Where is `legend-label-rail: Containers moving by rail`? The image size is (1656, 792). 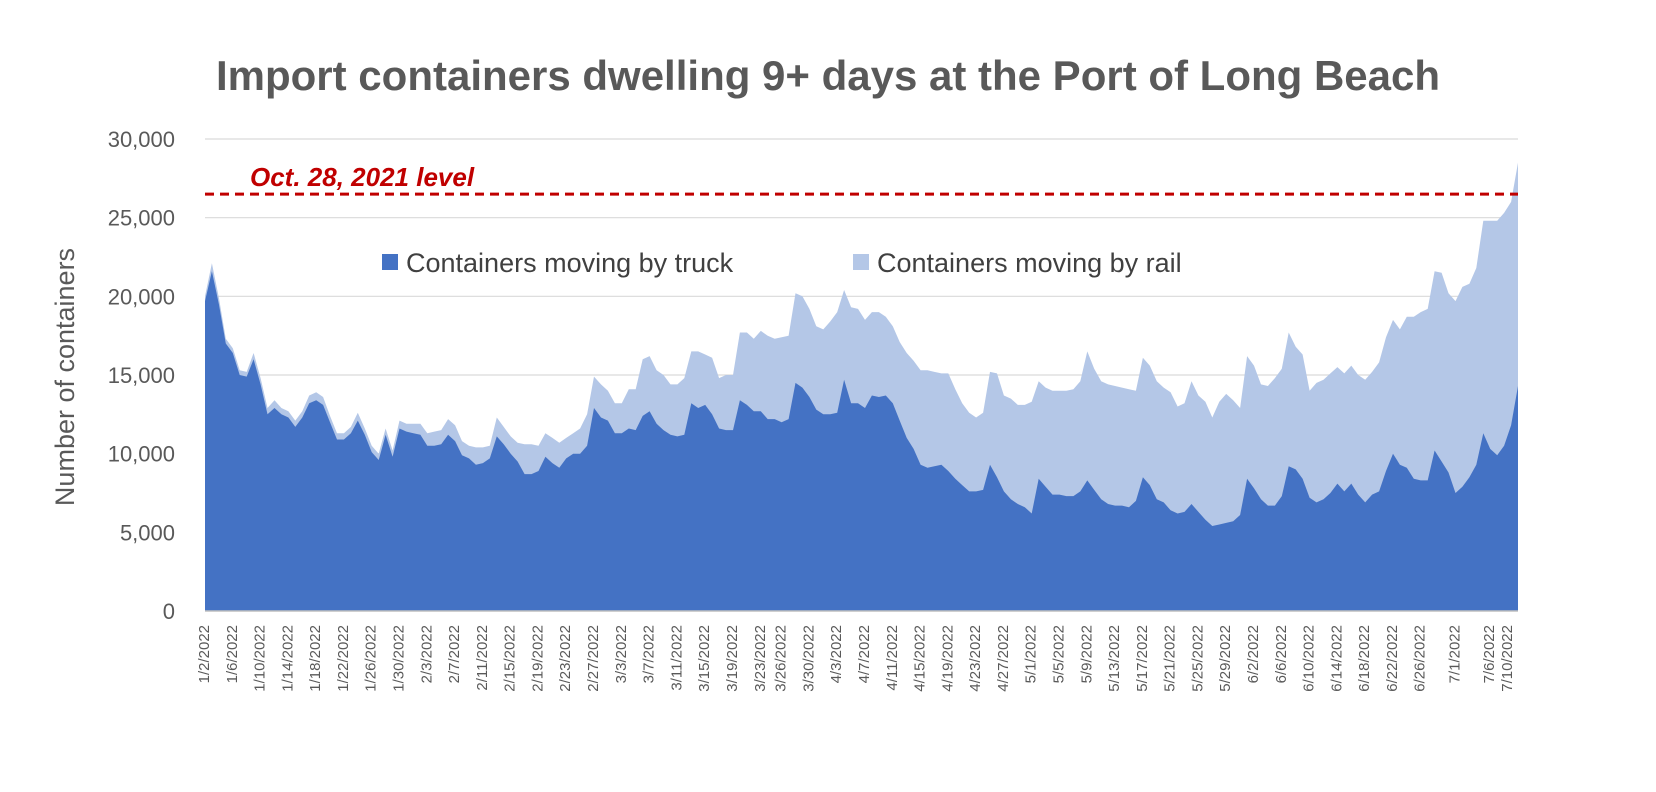
legend-label-rail: Containers moving by rail is located at coordinates (1029, 263).